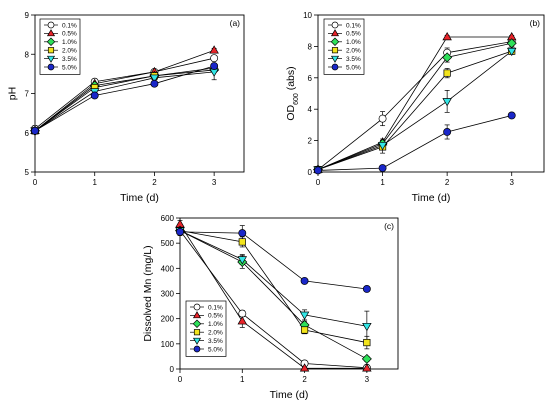  Describe the element at coordinates (235, 23) in the screenshot. I see `panel-tag: (a)` at that location.